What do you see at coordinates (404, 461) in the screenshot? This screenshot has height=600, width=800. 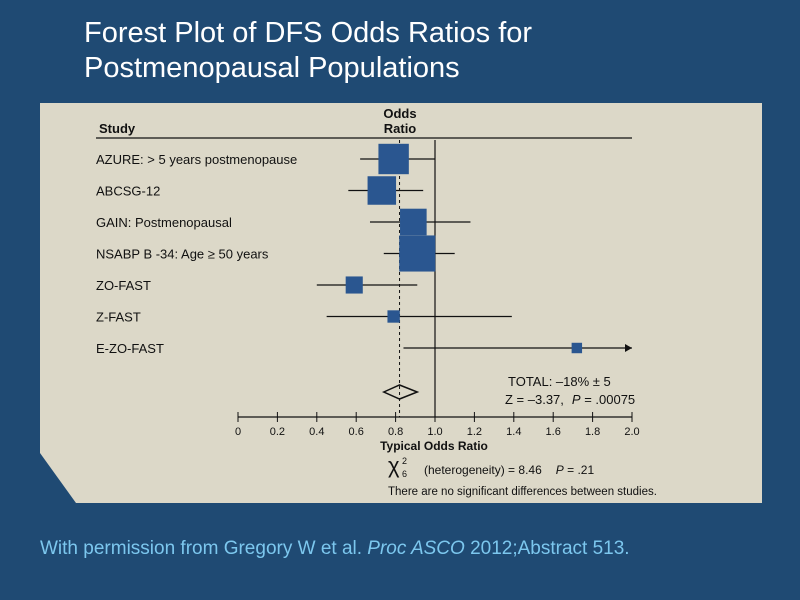 I see `chi-superscript: 2` at bounding box center [404, 461].